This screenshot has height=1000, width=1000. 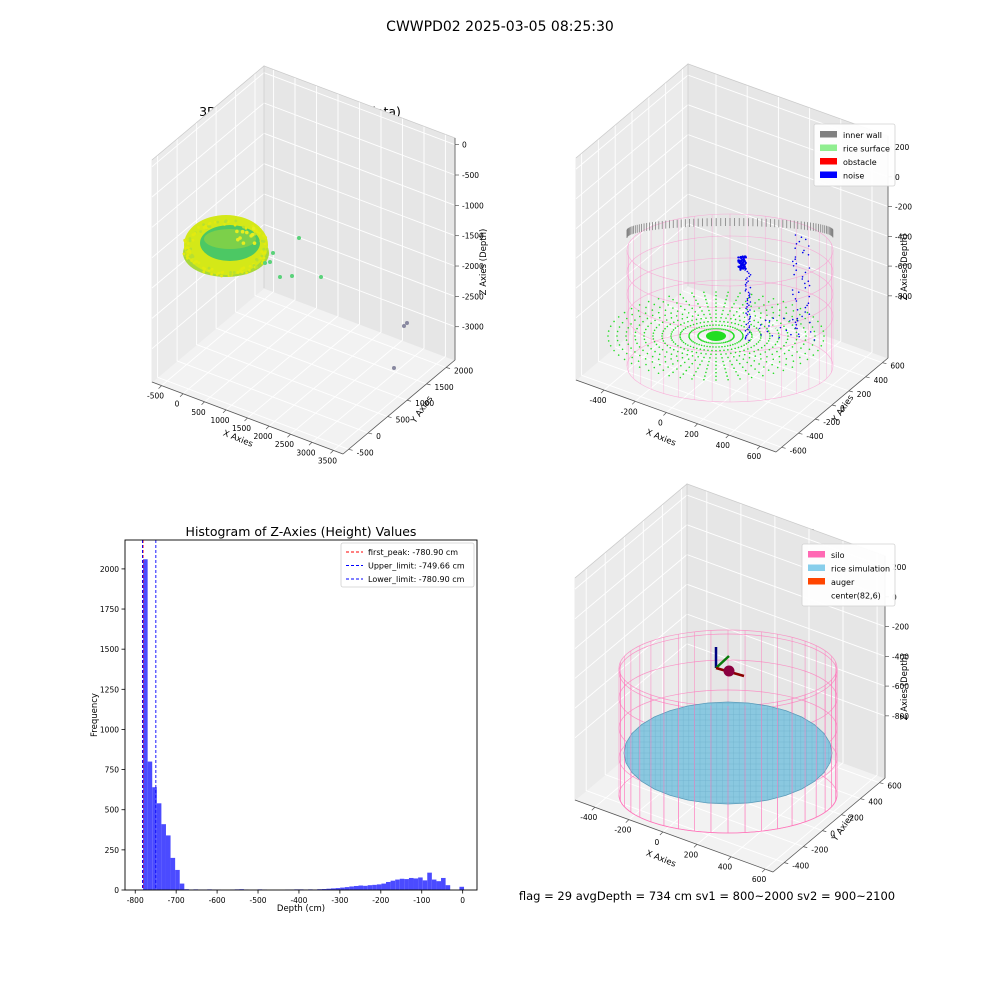 I want to click on p2-grid-y, so click(x=681, y=300).